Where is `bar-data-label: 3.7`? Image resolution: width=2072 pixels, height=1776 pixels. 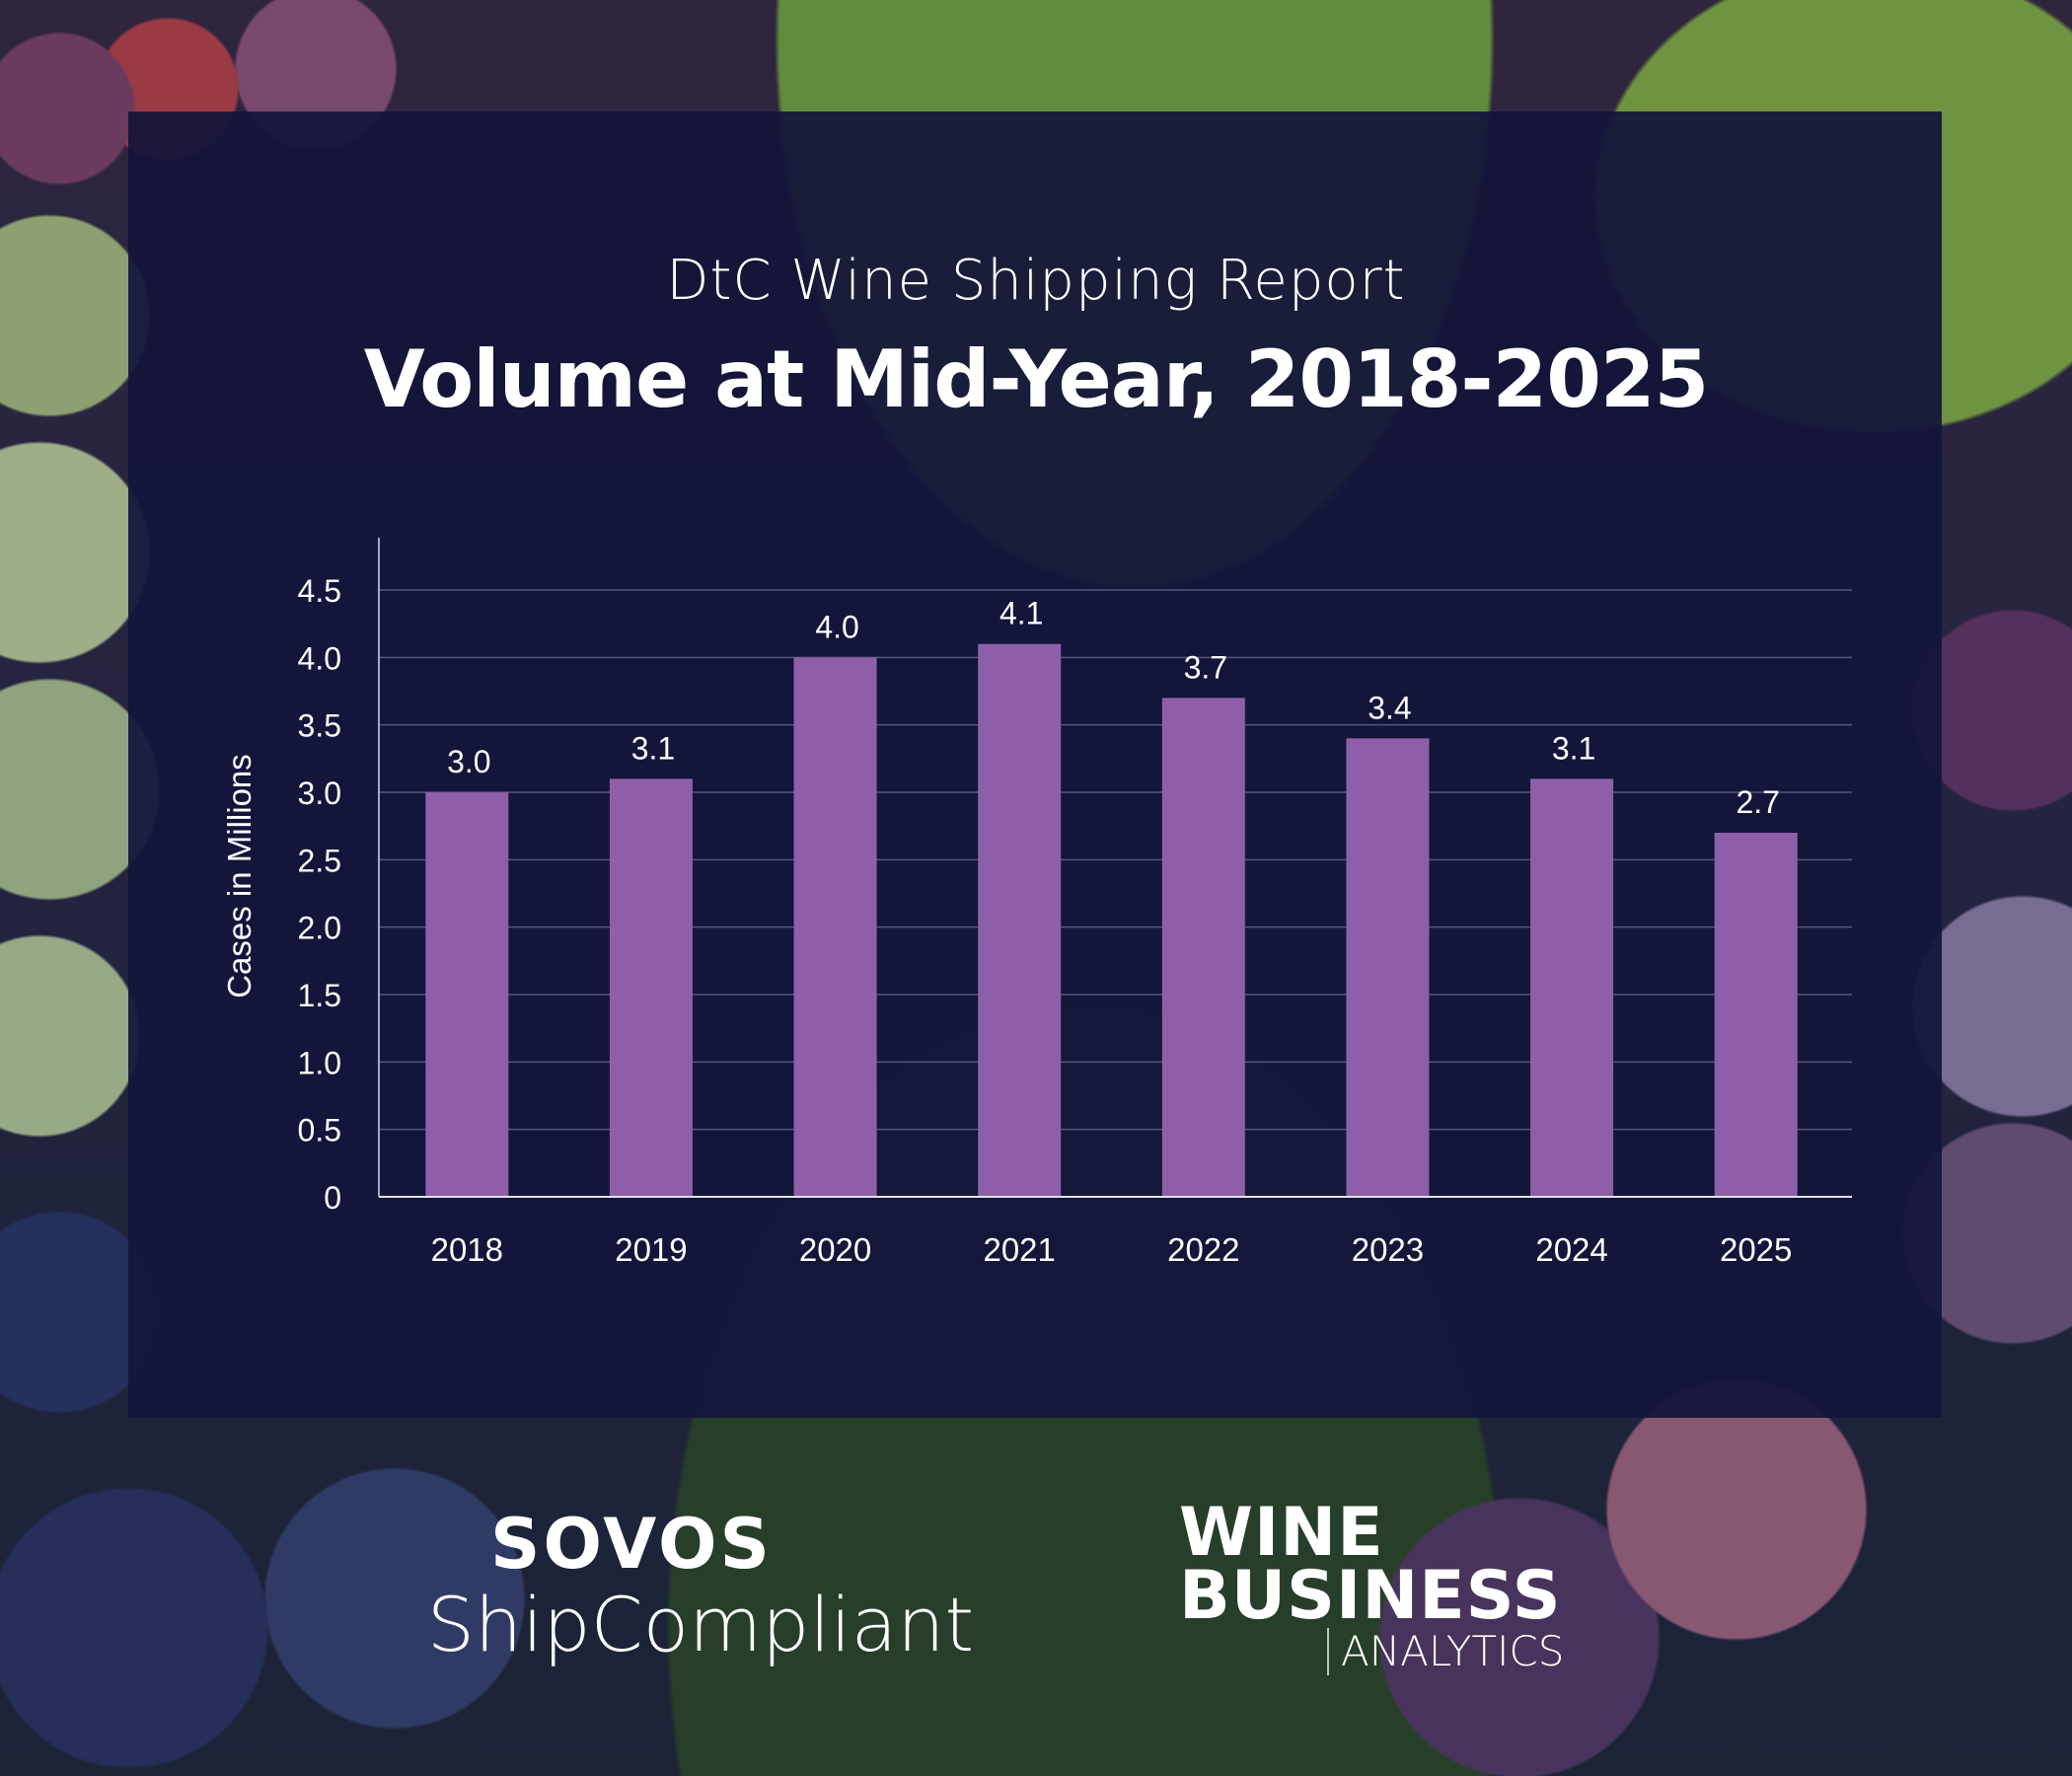
bar-data-label: 3.7 is located at coordinates (1206, 667).